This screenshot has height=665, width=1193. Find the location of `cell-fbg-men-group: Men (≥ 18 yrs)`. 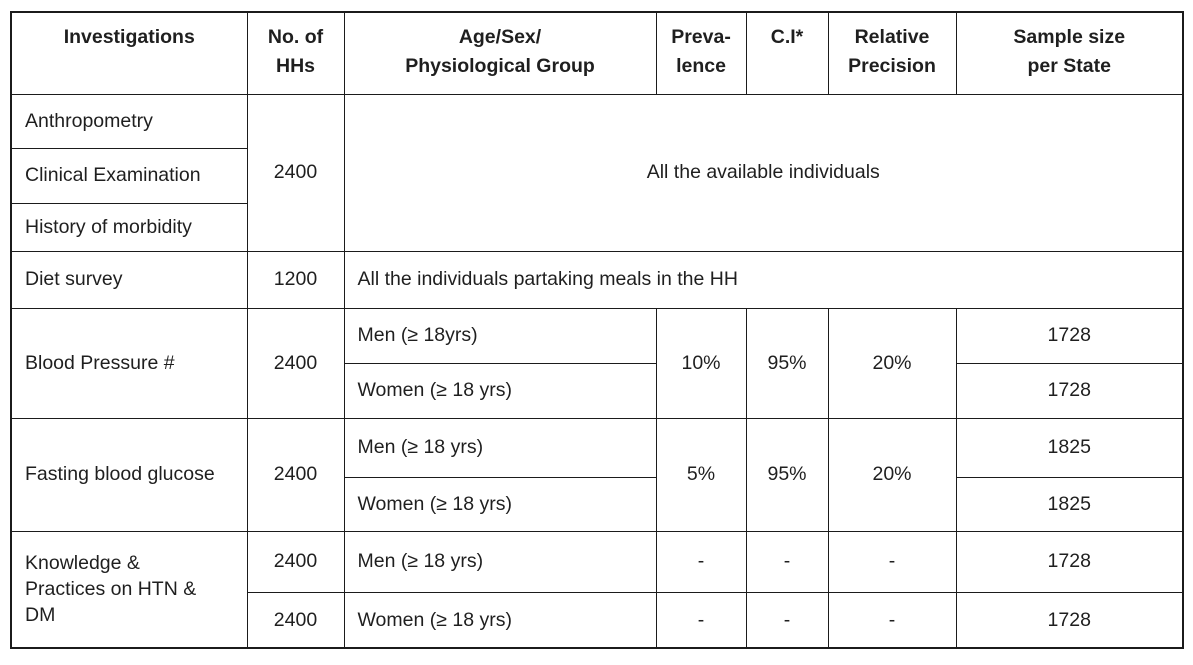

cell-fbg-men-group: Men (≥ 18 yrs) is located at coordinates (500, 447).